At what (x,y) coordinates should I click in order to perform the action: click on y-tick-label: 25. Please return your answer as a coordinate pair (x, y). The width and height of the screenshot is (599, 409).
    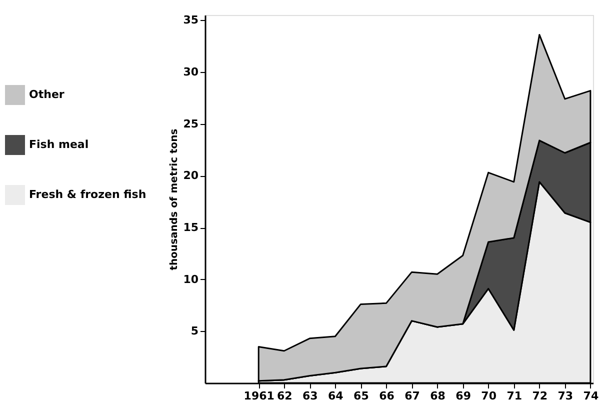
    Looking at the image, I should click on (190, 123).